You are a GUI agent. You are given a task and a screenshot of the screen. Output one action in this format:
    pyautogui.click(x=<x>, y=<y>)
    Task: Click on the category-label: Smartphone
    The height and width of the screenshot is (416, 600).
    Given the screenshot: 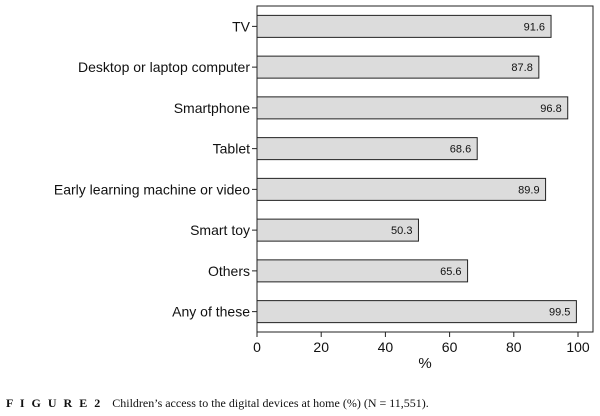 What is the action you would take?
    pyautogui.click(x=212, y=108)
    